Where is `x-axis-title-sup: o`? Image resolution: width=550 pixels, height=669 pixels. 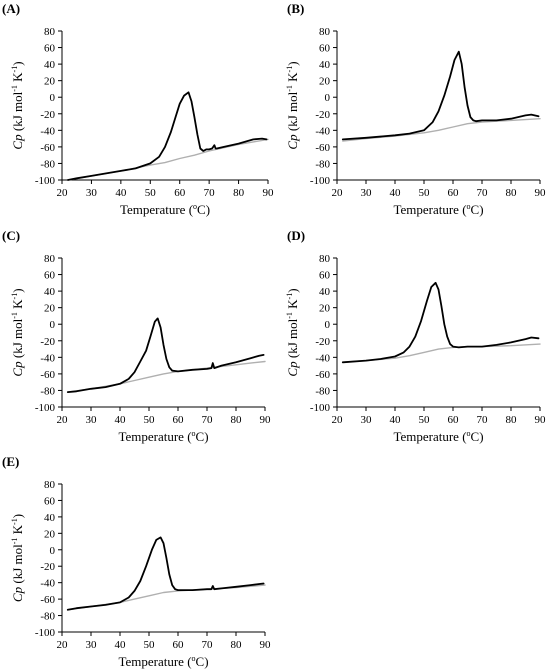
x-axis-title-sup: o is located at coordinates (194, 658).